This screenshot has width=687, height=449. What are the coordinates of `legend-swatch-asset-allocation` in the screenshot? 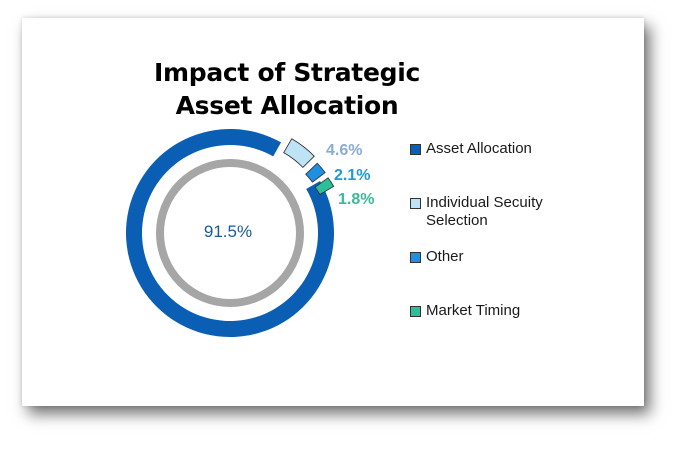 It's located at (415, 149).